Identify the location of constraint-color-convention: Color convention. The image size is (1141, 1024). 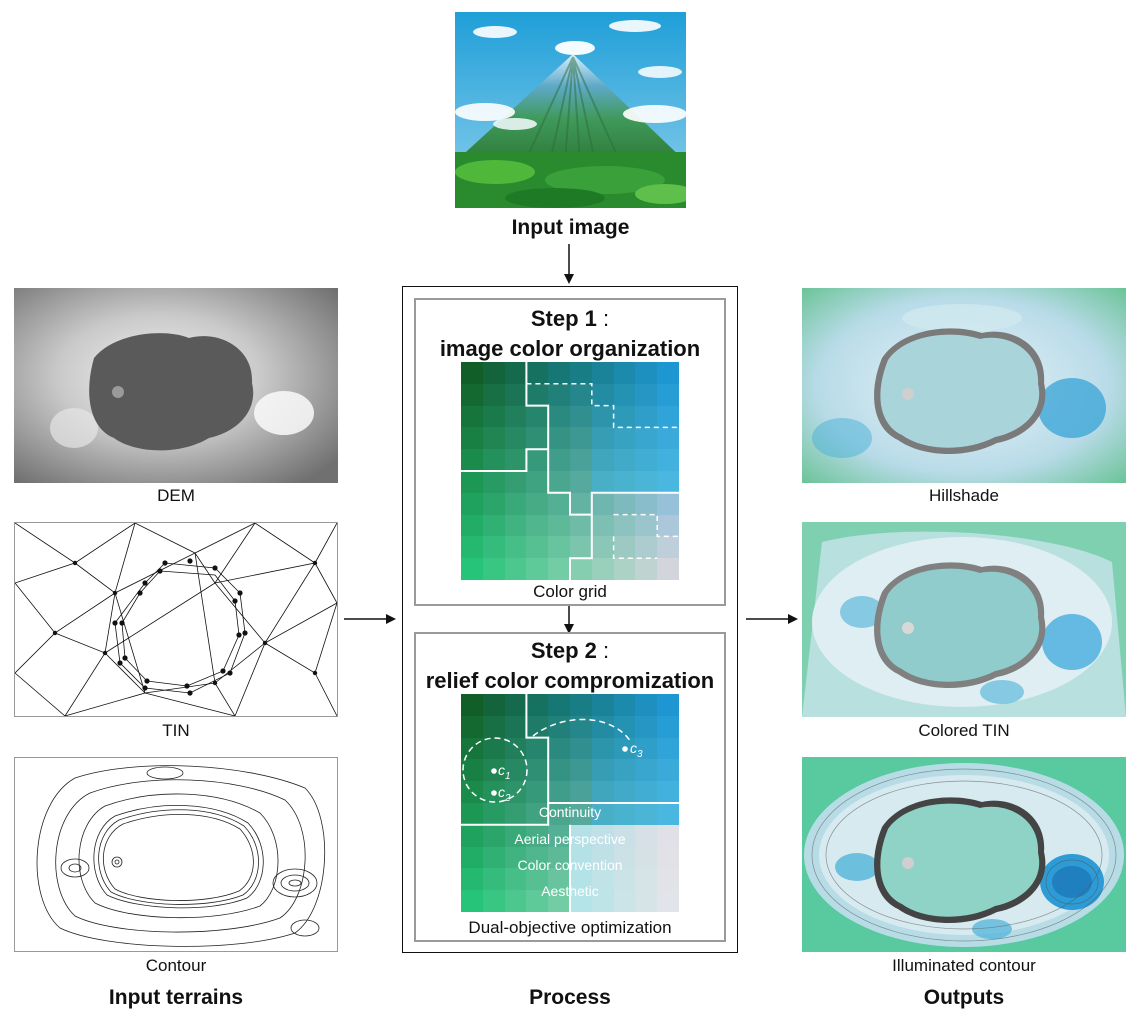
(570, 865).